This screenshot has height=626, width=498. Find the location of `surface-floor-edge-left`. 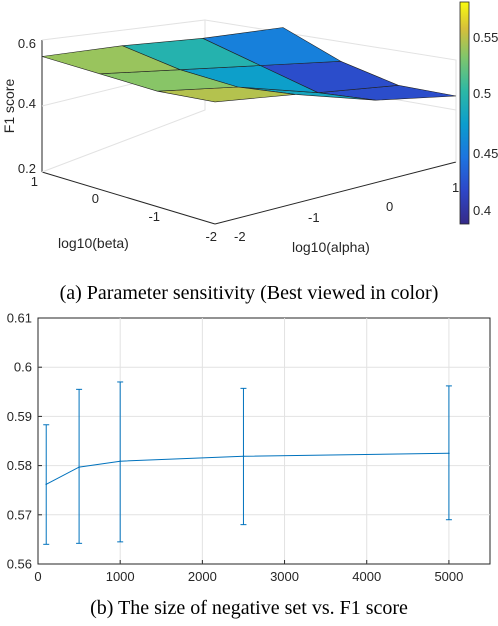

surface-floor-edge-left is located at coordinates (128, 198).